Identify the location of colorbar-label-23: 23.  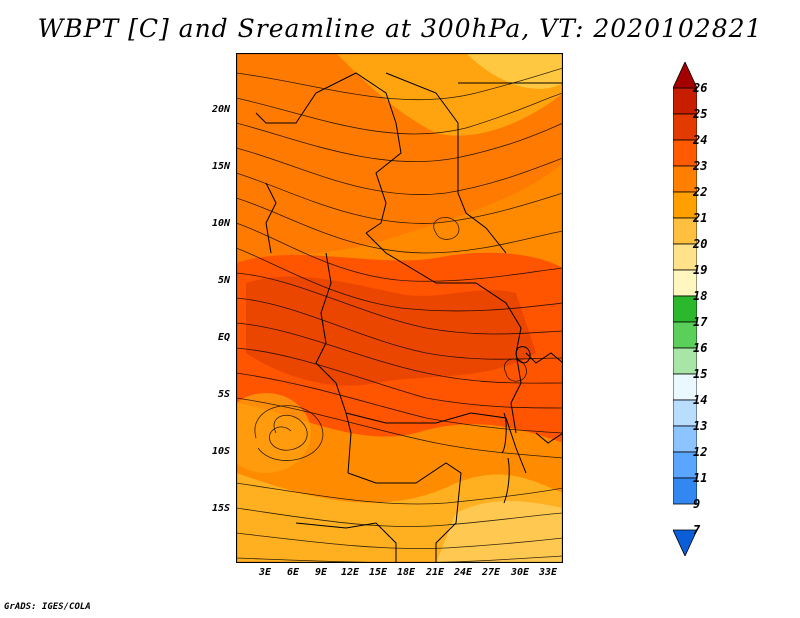
(700, 166).